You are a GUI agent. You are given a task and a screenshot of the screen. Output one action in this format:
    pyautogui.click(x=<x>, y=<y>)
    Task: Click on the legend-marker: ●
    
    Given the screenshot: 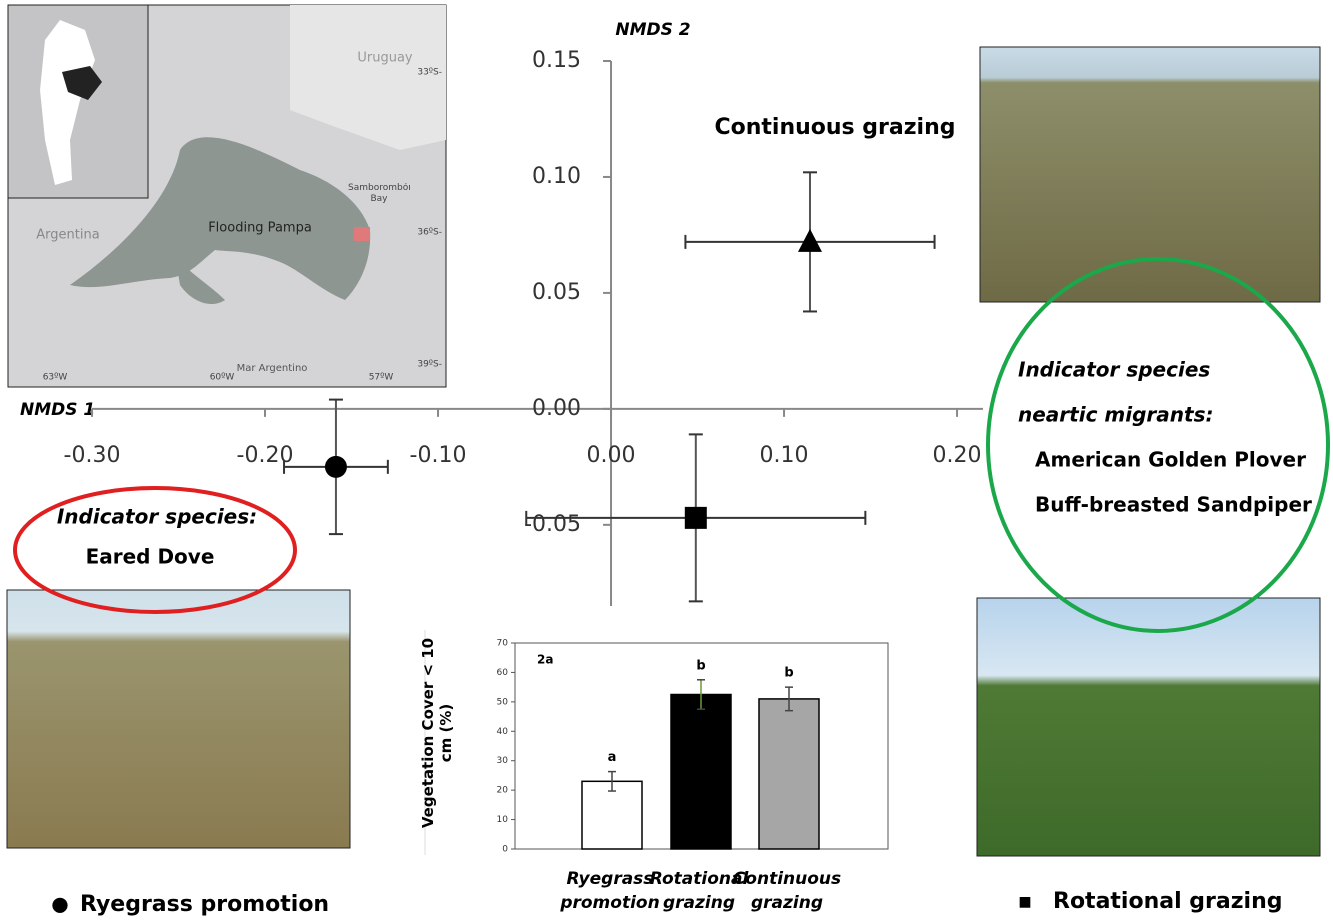 What is the action you would take?
    pyautogui.click(x=59, y=904)
    